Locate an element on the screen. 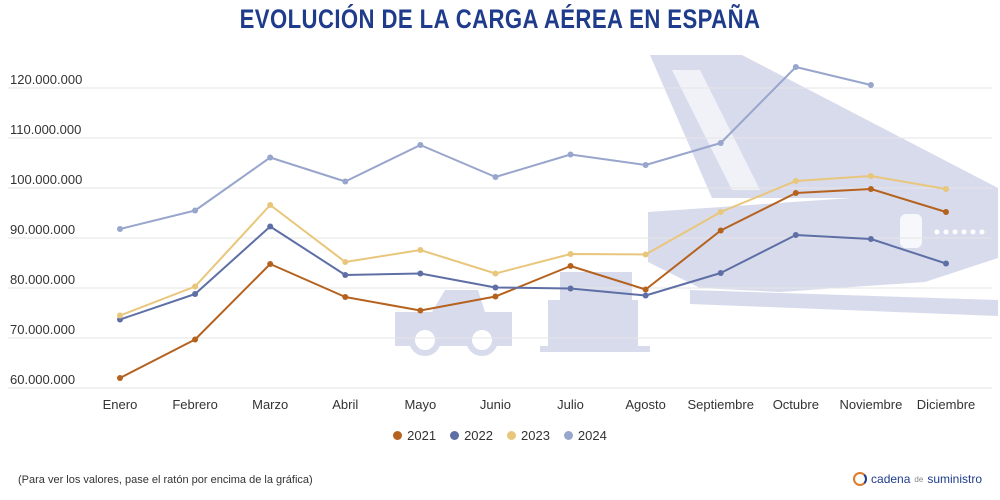 This screenshot has width=1000, height=500. brand-suffix: suministro is located at coordinates (954, 479).